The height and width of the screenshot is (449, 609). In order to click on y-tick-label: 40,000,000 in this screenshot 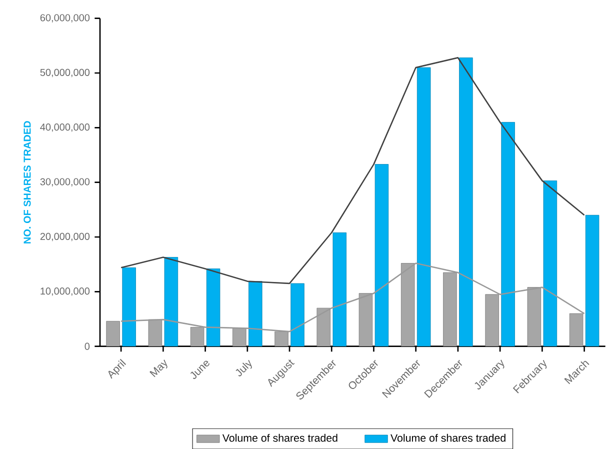, I will do `click(65, 127)`.